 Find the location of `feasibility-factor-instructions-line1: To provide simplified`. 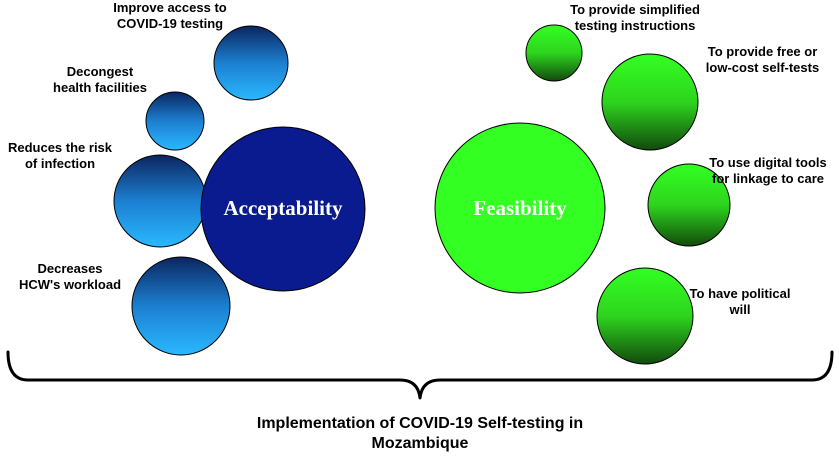

feasibility-factor-instructions-line1: To provide simplified is located at coordinates (635, 9).